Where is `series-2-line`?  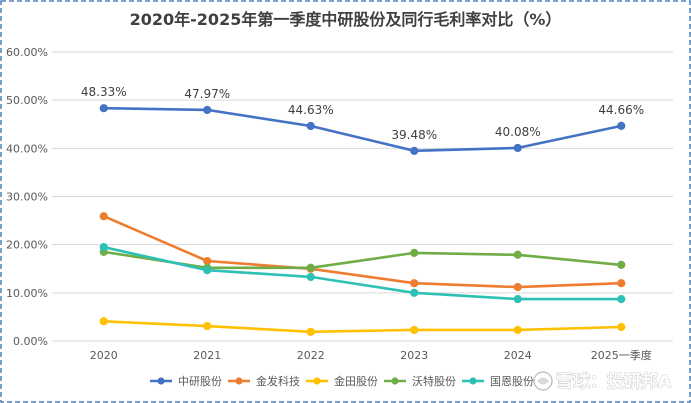
series-2-line is located at coordinates (362, 251).